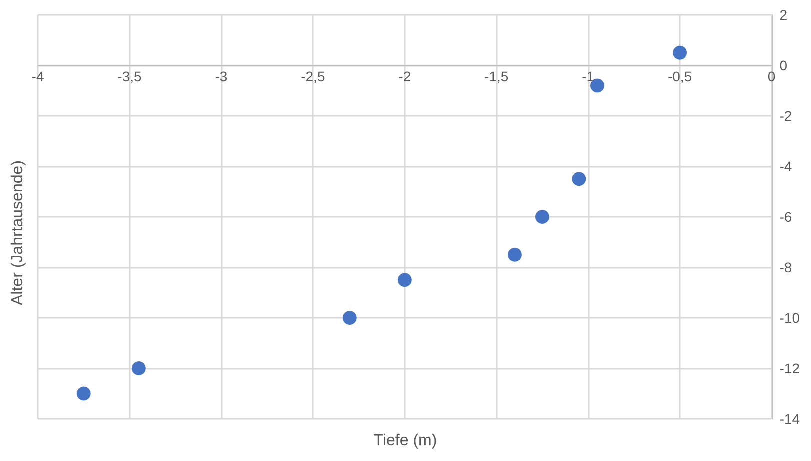 The width and height of the screenshot is (811, 461). I want to click on x-axis-title: Tiefe (m), so click(406, 441).